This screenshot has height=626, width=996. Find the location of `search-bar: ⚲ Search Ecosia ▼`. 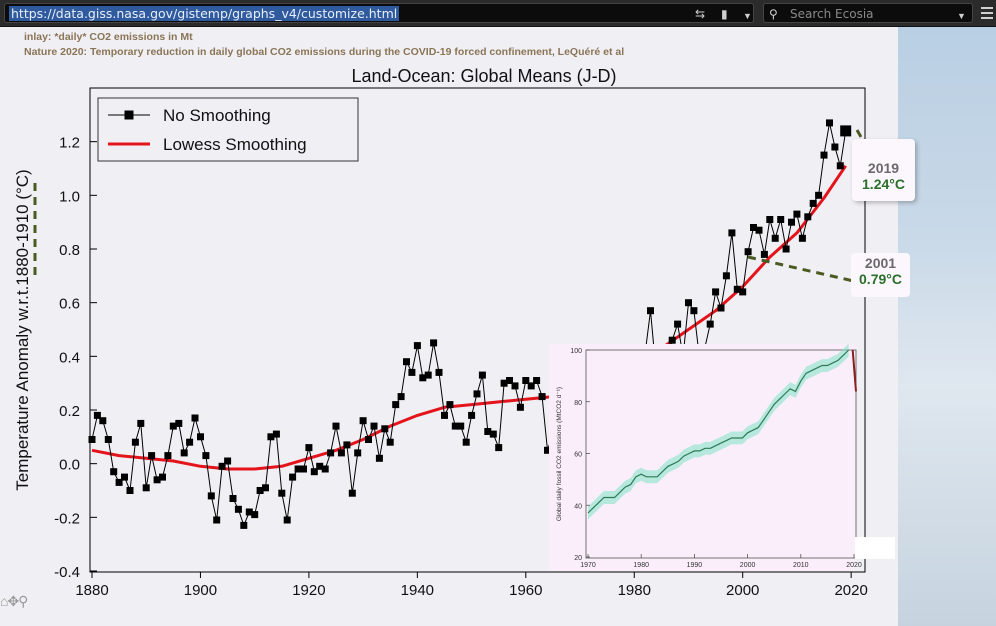

search-bar: ⚲ Search Ecosia ▼ is located at coordinates (868, 13).